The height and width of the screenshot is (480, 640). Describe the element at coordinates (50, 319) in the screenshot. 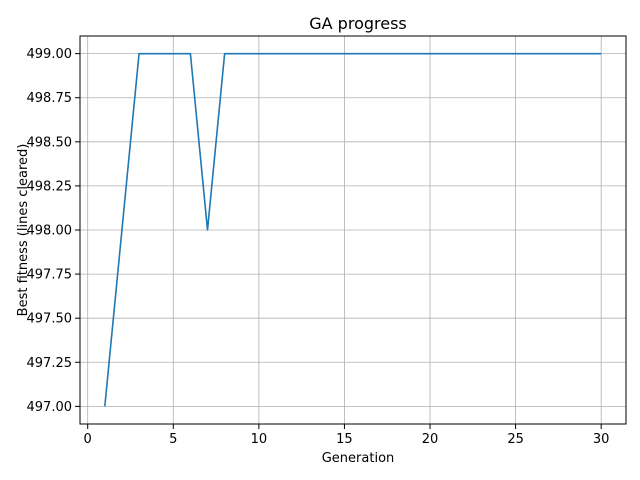

I see `y-tick-label: 497.50` at that location.